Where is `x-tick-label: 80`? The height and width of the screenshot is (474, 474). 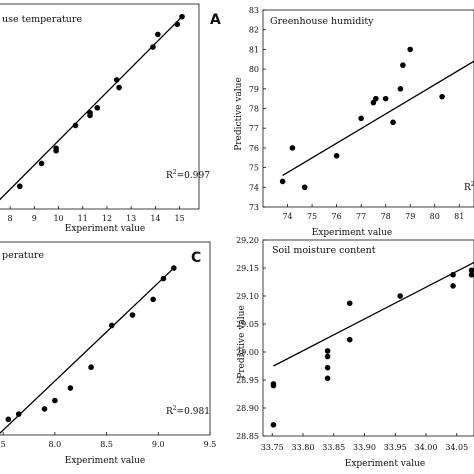
x-tick-label: 80 is located at coordinates (435, 216).